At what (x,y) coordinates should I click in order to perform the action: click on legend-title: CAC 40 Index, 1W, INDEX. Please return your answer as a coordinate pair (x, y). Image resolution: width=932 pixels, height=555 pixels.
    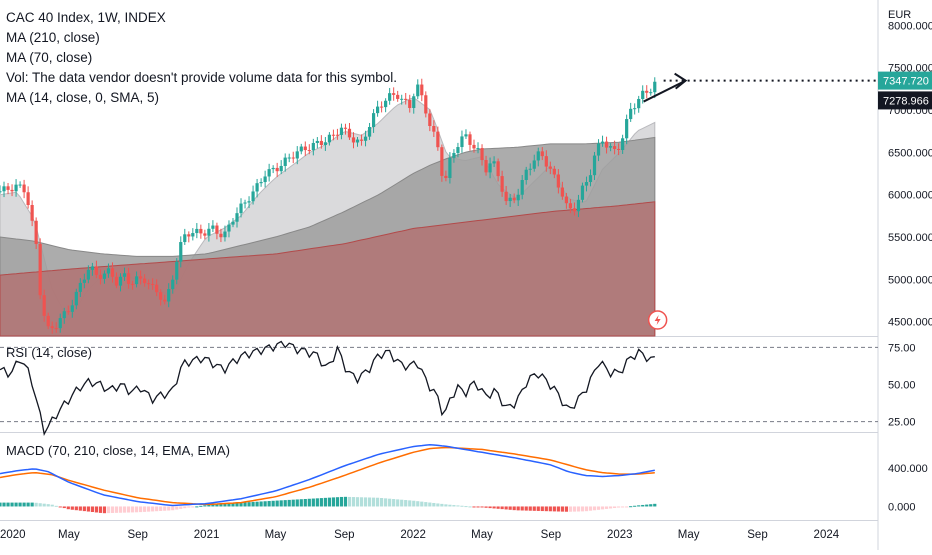
    Looking at the image, I should click on (86, 17).